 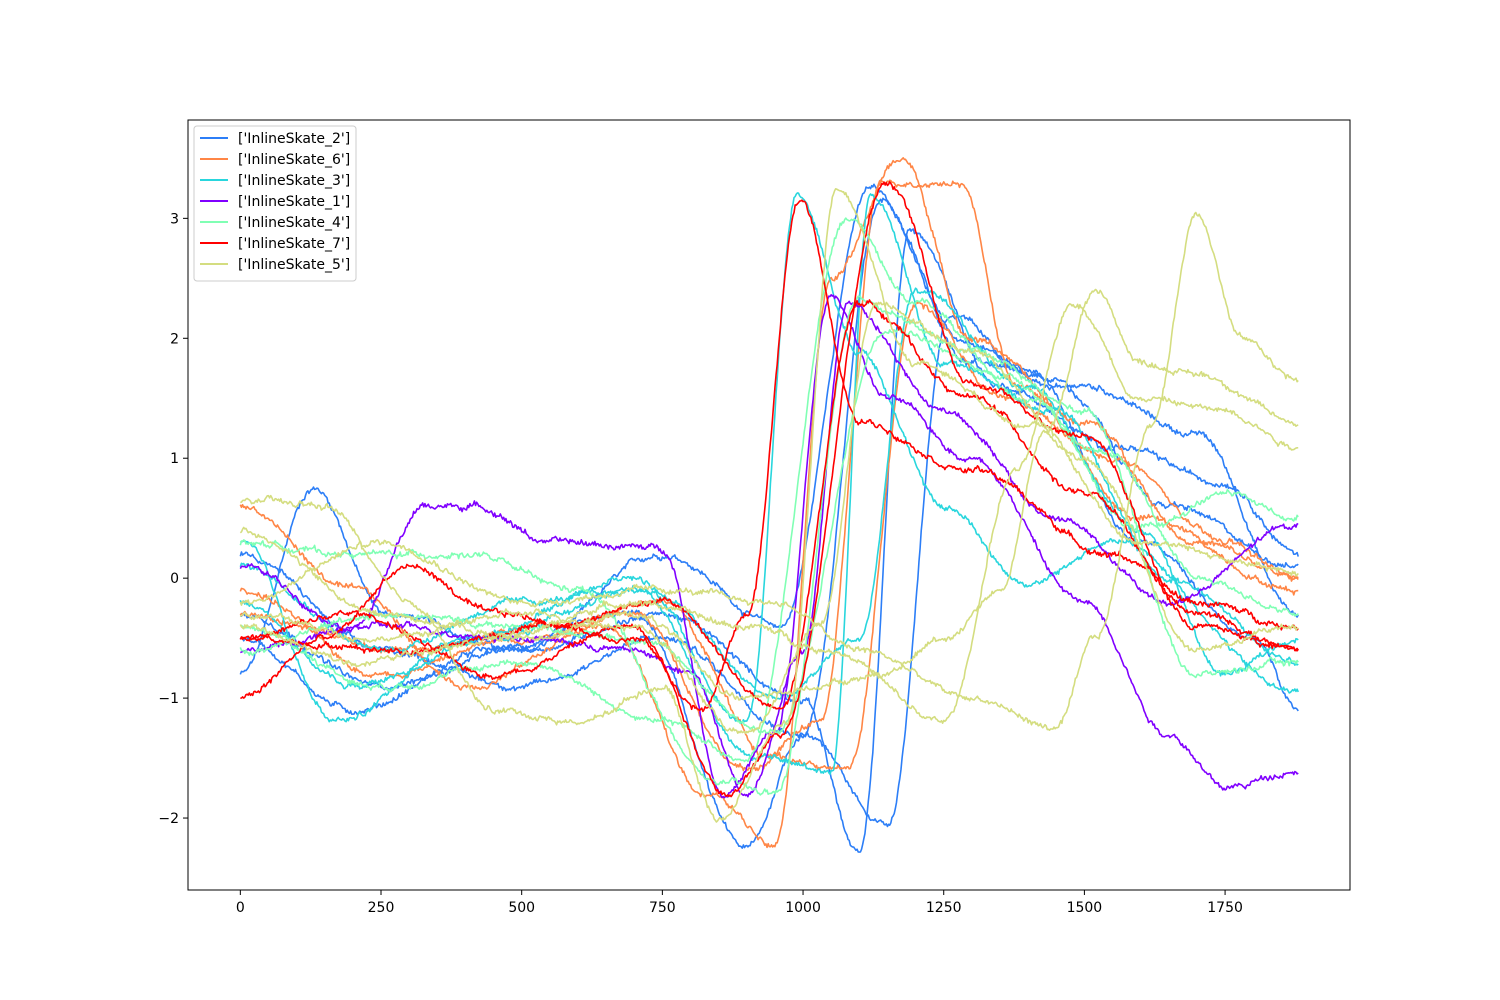 What do you see at coordinates (803, 908) in the screenshot?
I see `x-tick-label: 1000` at bounding box center [803, 908].